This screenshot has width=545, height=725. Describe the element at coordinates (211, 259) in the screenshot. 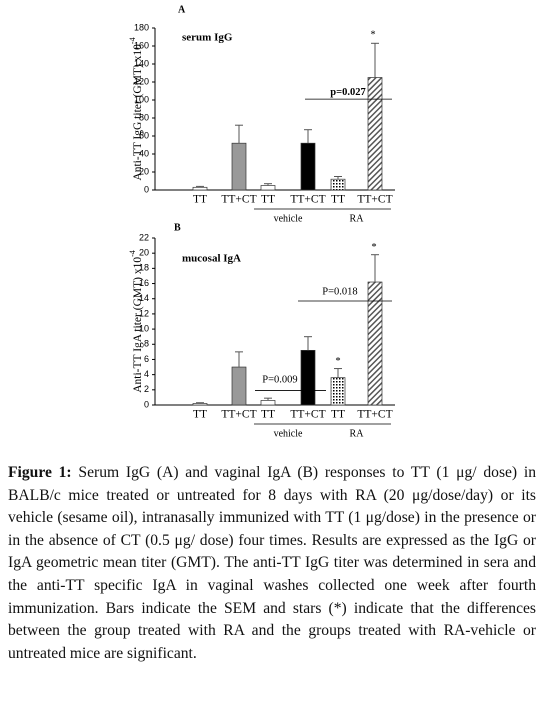

I see `subtitle: mucosal IgA` at that location.